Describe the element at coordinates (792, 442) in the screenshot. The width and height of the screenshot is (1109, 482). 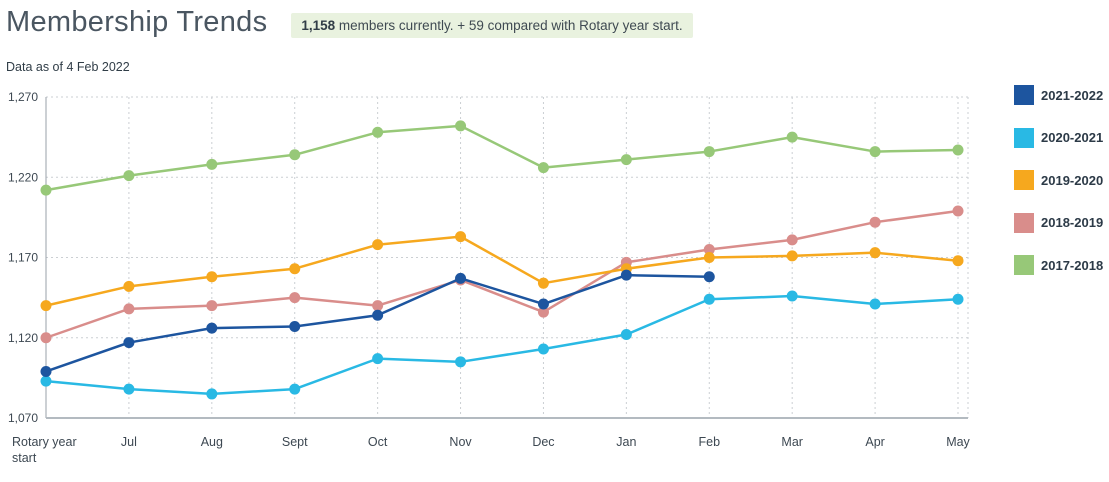
I see `x-axis-tick-label: Mar` at that location.